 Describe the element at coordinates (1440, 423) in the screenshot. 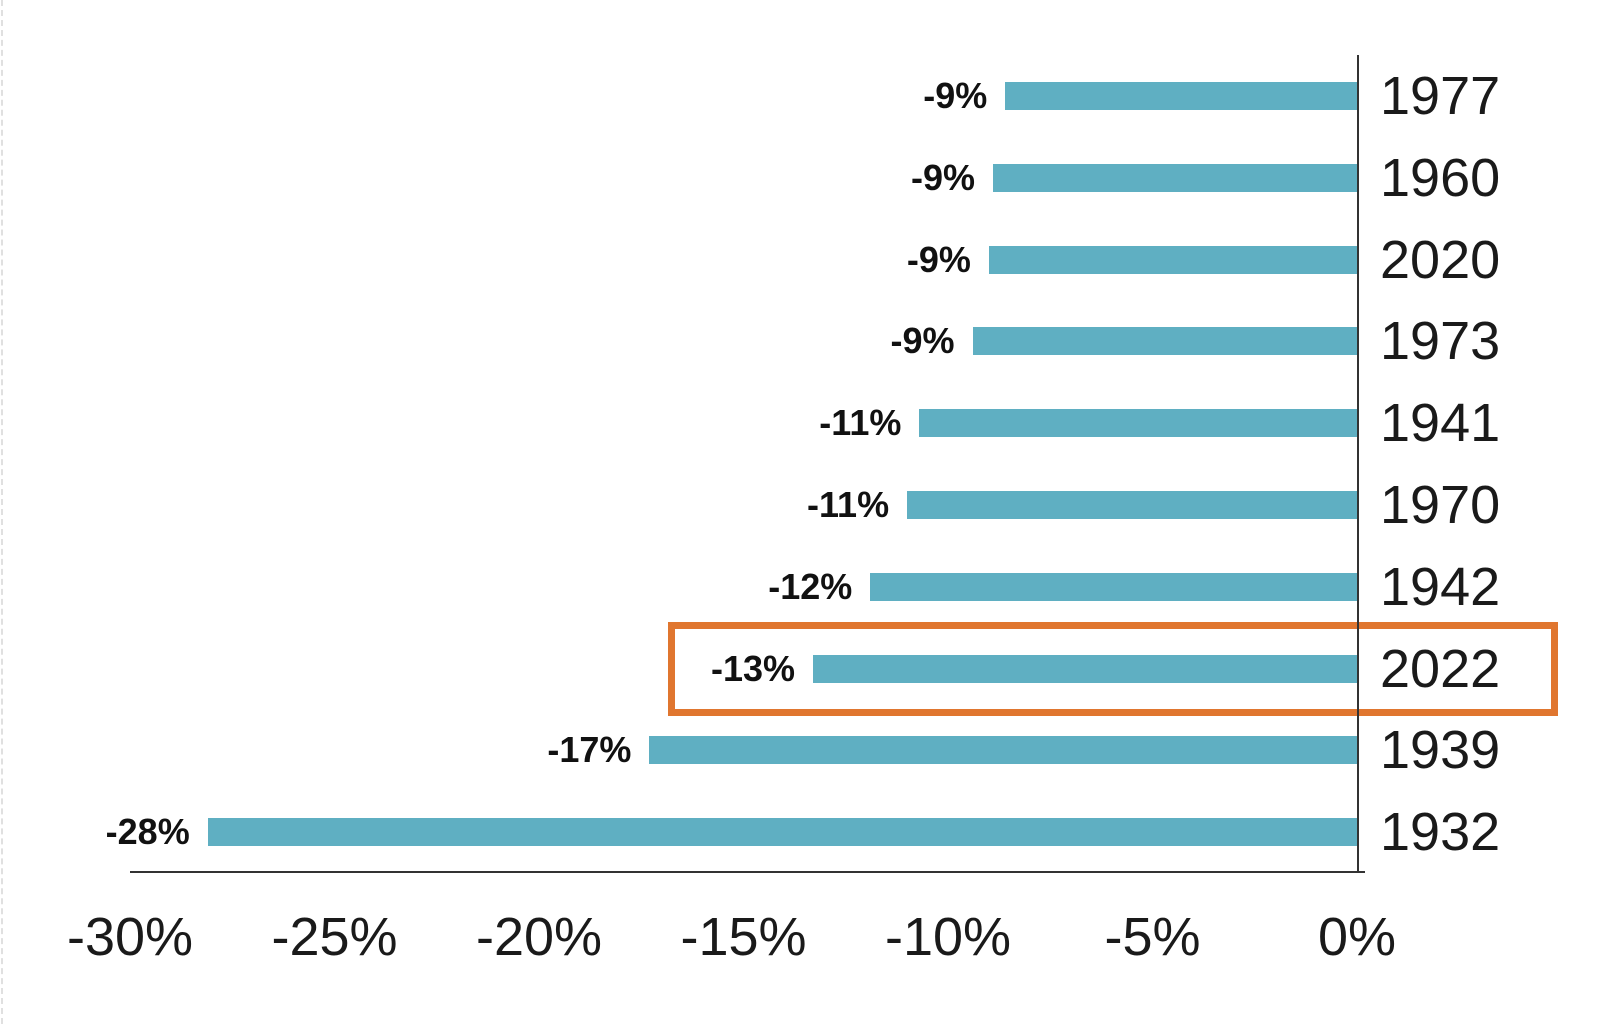

I see `year-label-1941: 1941` at that location.